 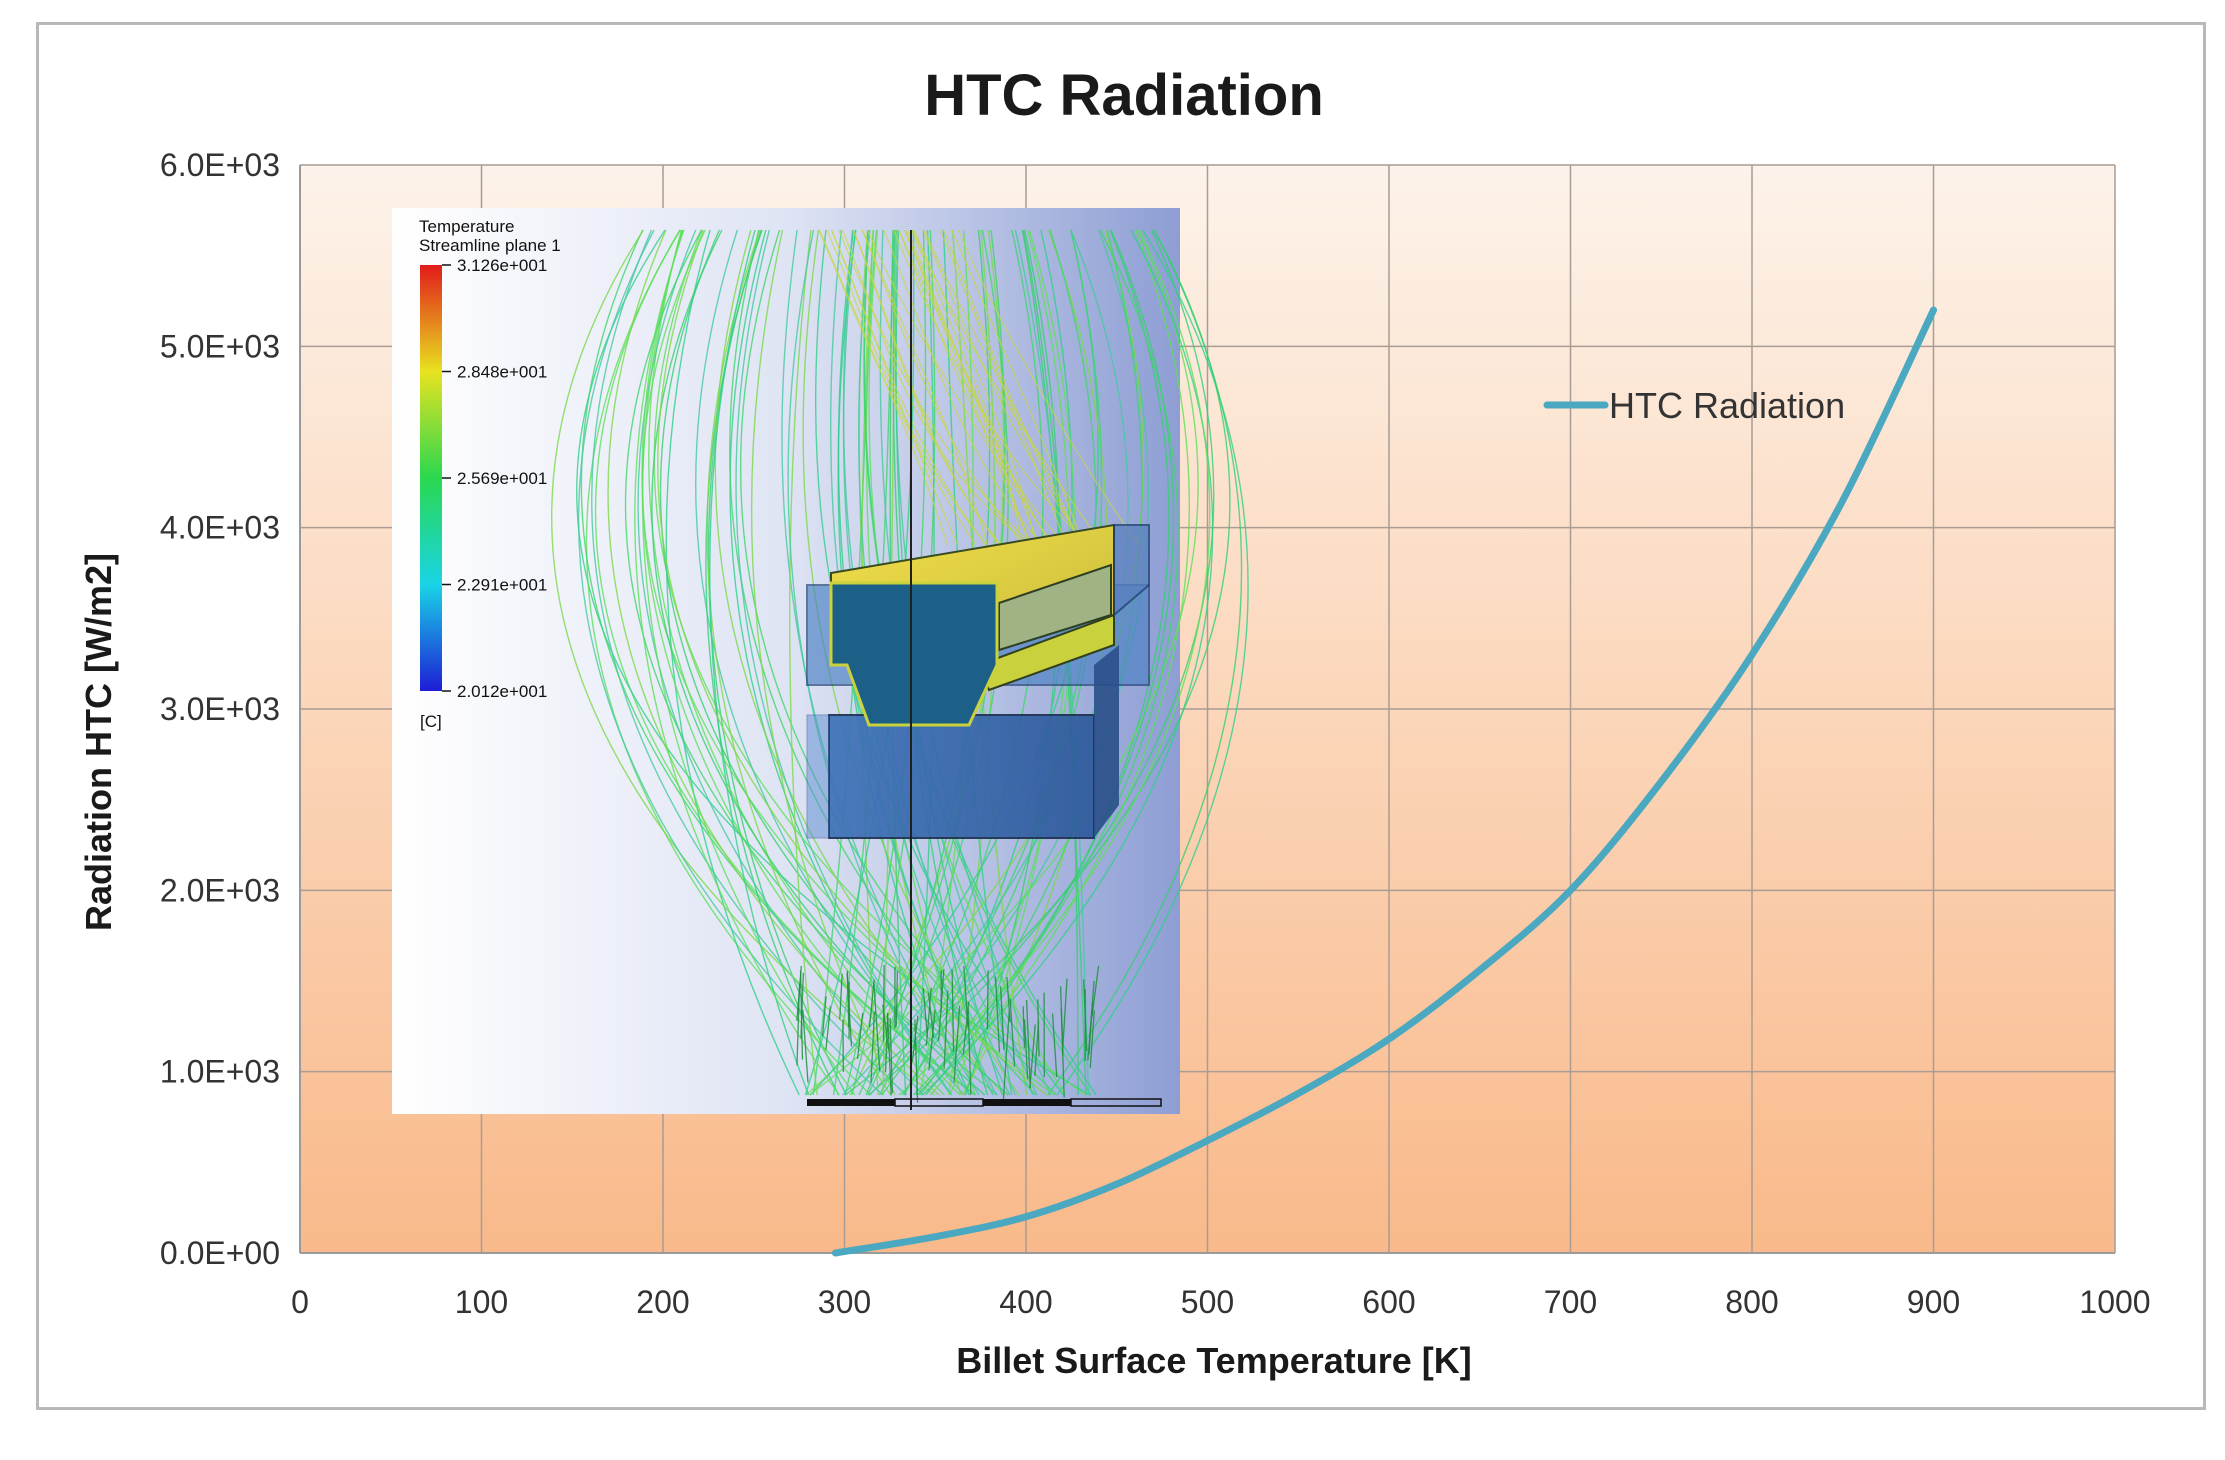 I want to click on legend: HTC Radiation, so click(x=1694, y=405).